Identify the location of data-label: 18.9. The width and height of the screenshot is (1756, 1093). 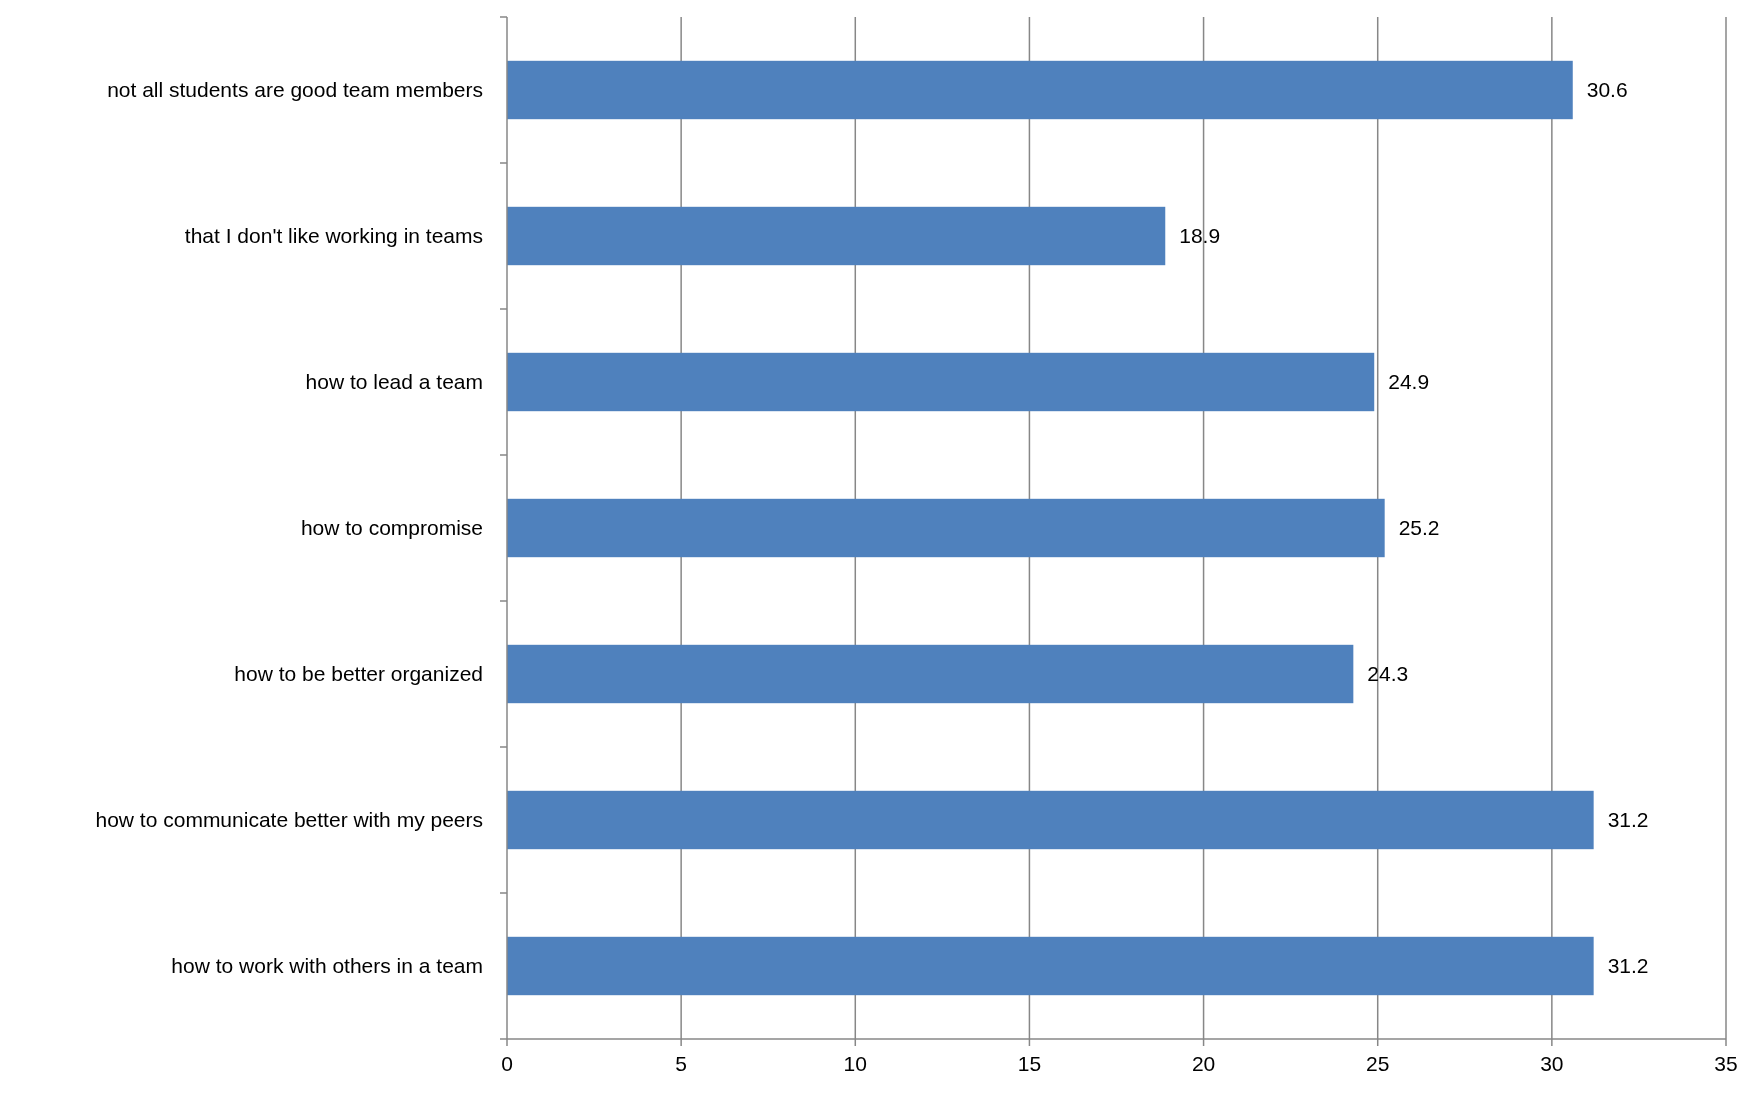
(1200, 236).